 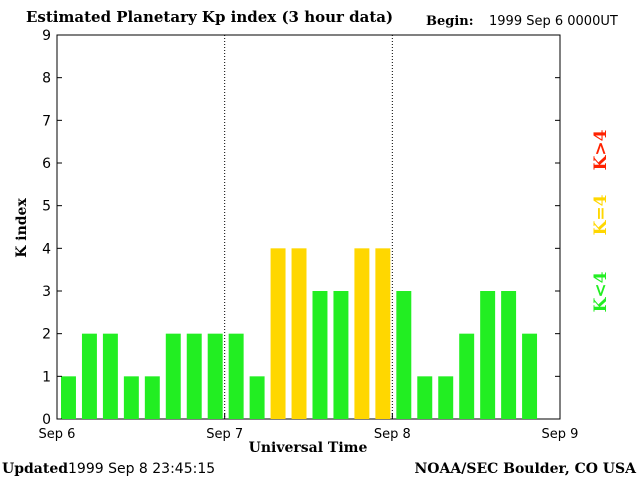 What do you see at coordinates (560, 434) in the screenshot?
I see `x-tick-label: Sep 9` at bounding box center [560, 434].